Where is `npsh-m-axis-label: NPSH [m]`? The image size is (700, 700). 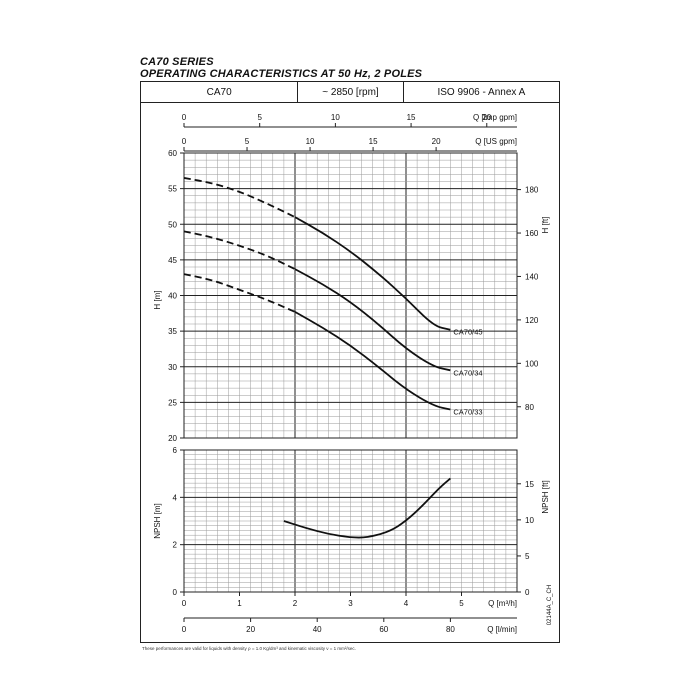
npsh-m-axis-label: NPSH [m] is located at coordinates (157, 521).